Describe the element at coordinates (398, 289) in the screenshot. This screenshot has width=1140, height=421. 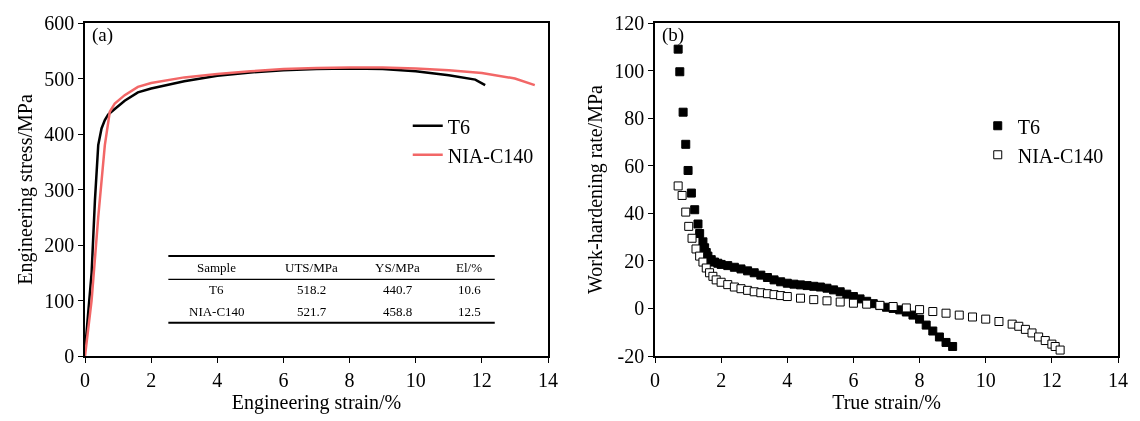
I see `annotation: 440.7` at that location.